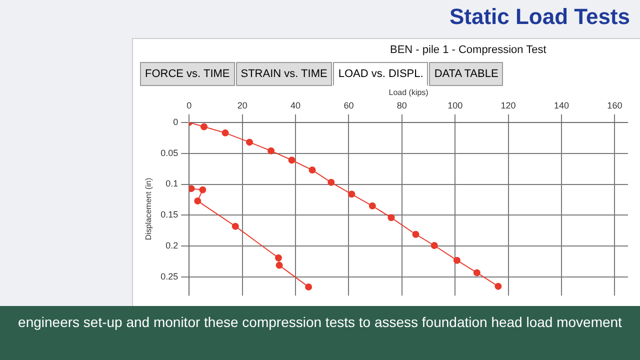 This screenshot has width=640, height=360. I want to click on x-tick-label: 100, so click(455, 105).